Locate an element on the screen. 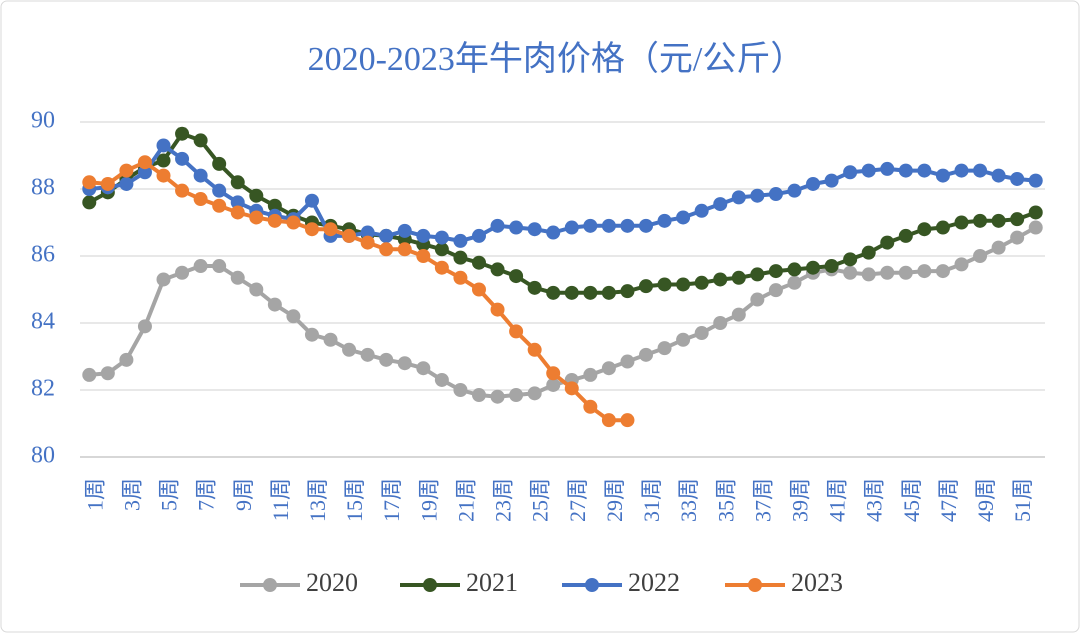 This screenshot has width=1080, height=633. x-tick-label: 35周 is located at coordinates (725, 500).